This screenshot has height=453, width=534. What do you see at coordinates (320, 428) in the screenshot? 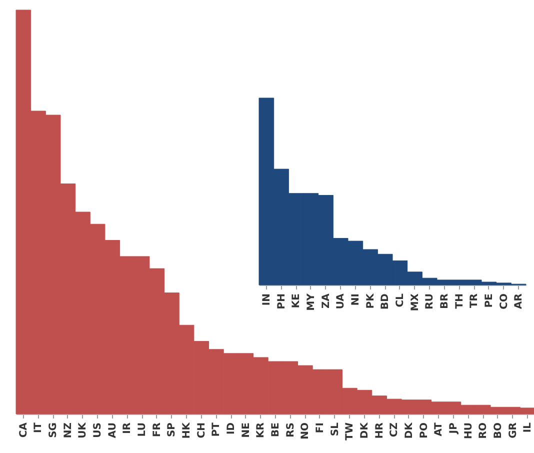
I see `x-tick-label: FI` at bounding box center [320, 428].